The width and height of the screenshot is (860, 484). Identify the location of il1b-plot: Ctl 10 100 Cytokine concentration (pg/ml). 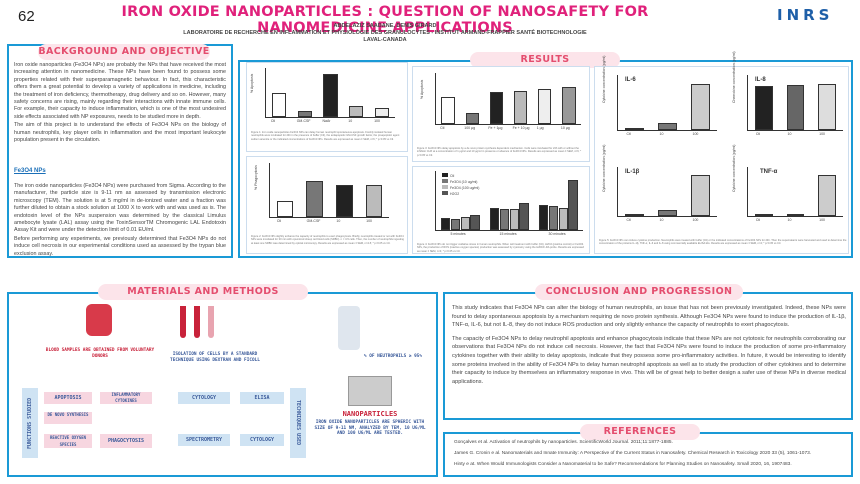
(659, 183).